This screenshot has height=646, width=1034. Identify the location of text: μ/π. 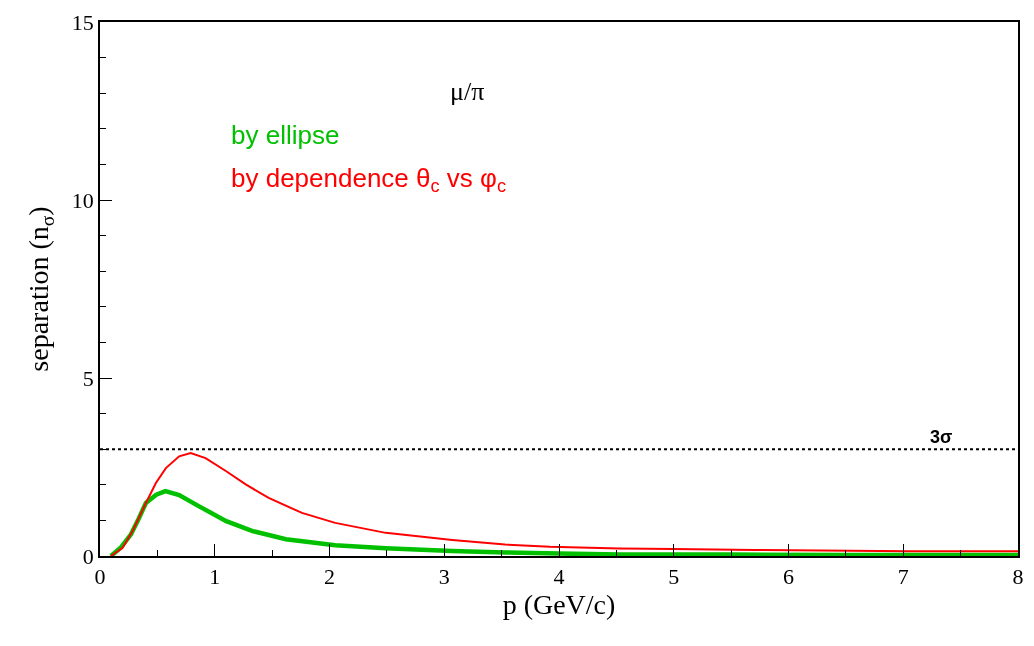
(467, 91).